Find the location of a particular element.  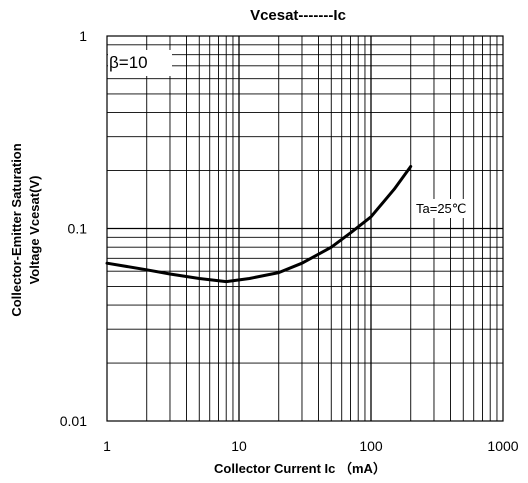

beta-annotation: β=10 is located at coordinates (140, 63).